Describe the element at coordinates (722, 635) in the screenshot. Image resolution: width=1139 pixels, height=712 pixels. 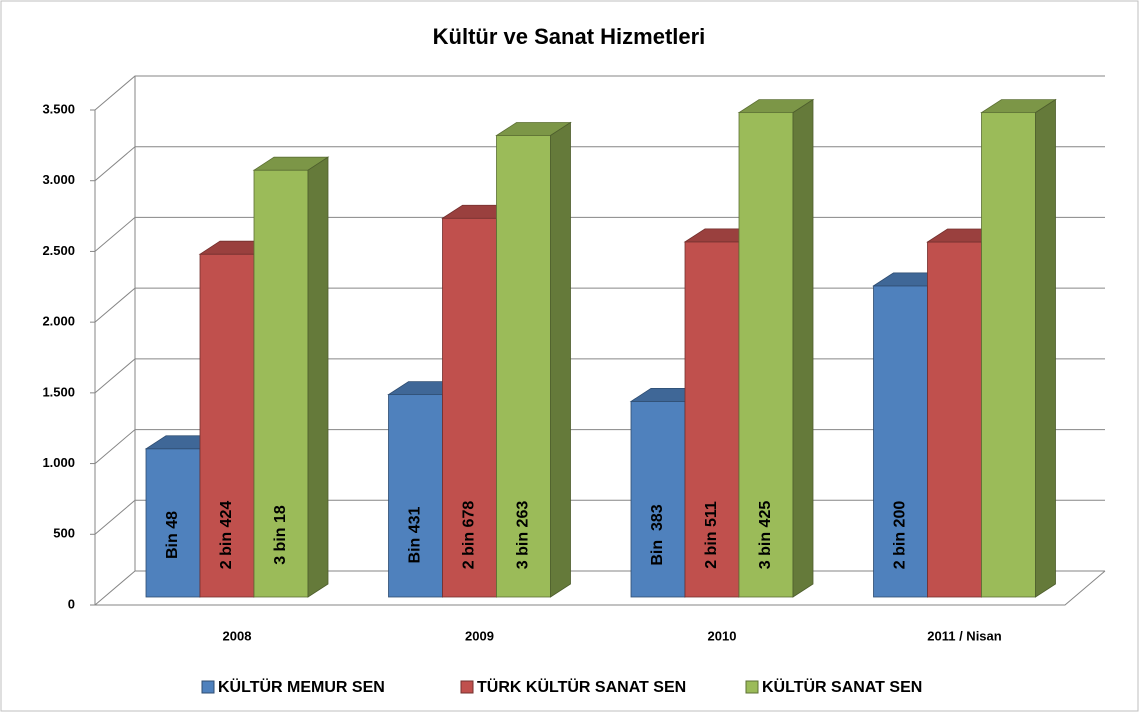
I see `x-tick-label: 2010` at that location.